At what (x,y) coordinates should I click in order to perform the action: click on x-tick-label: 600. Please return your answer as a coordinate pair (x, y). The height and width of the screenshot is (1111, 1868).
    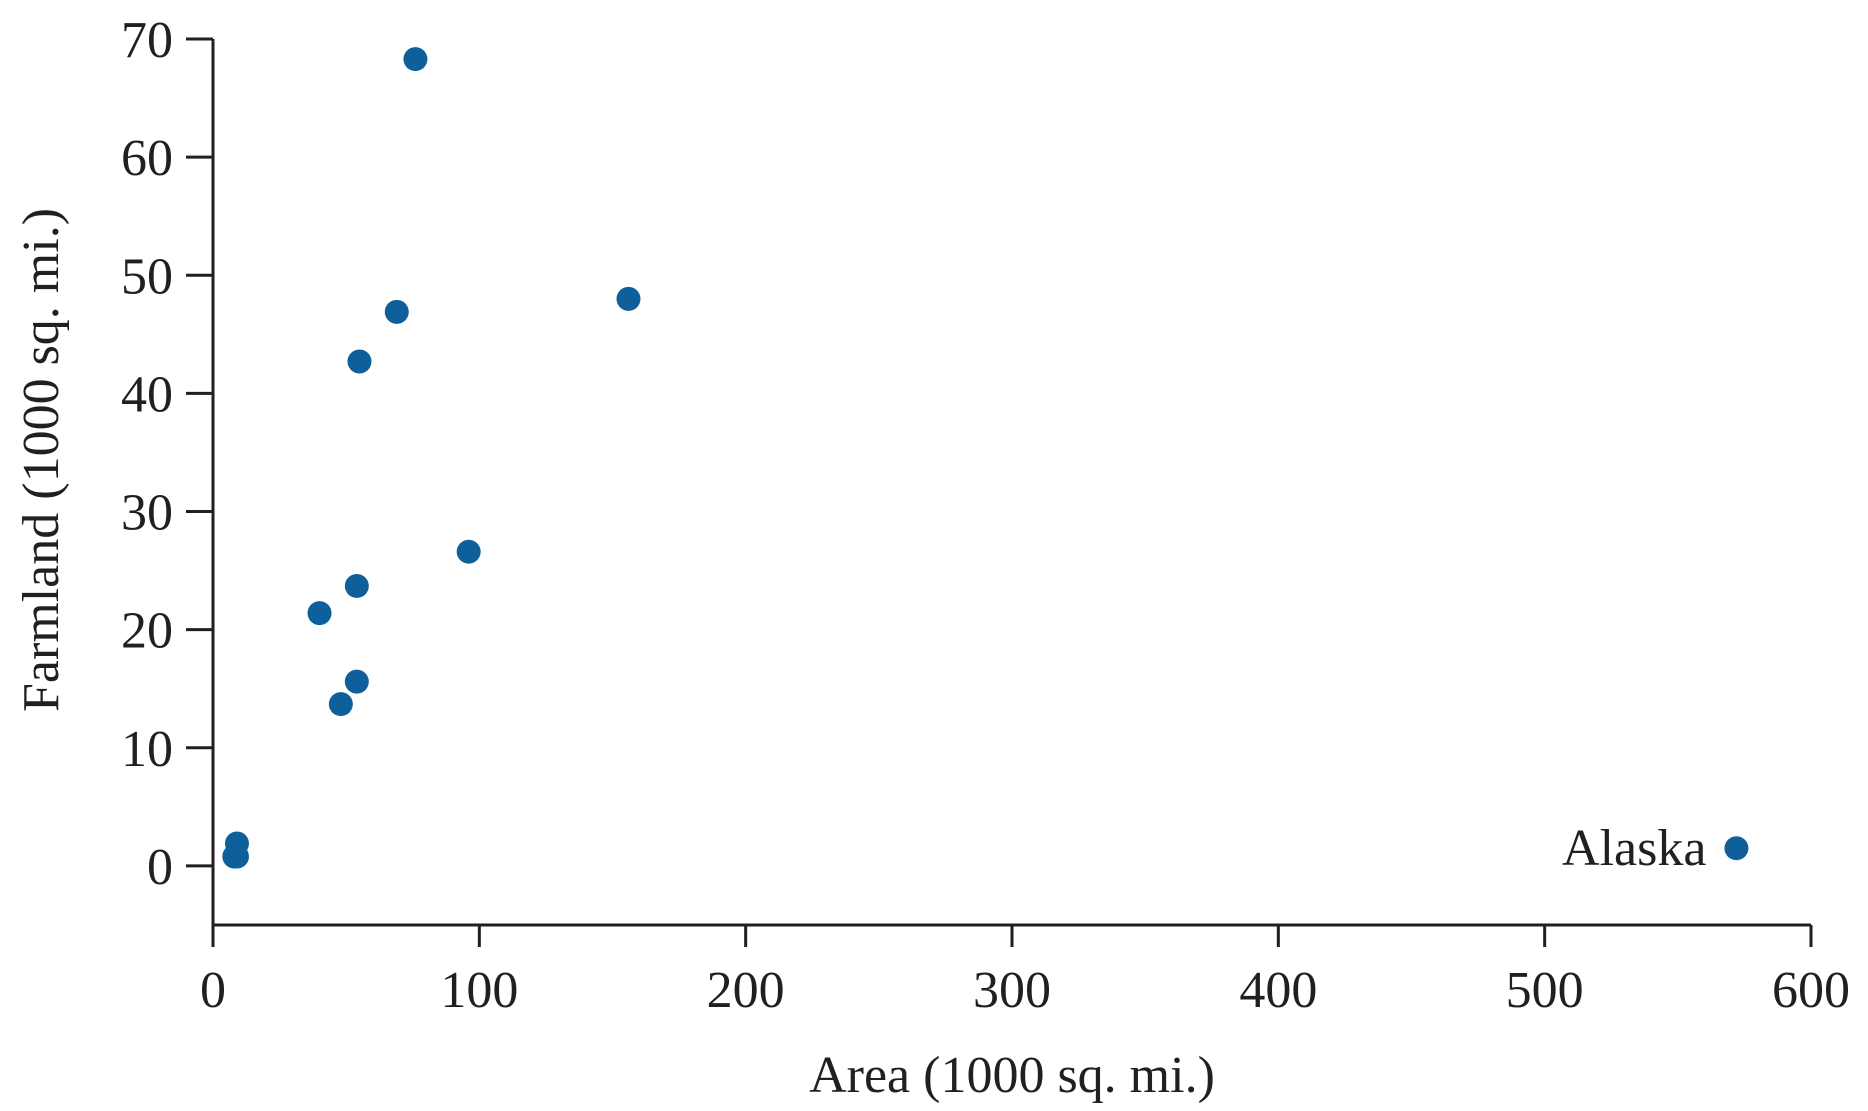
    Looking at the image, I should click on (1811, 990).